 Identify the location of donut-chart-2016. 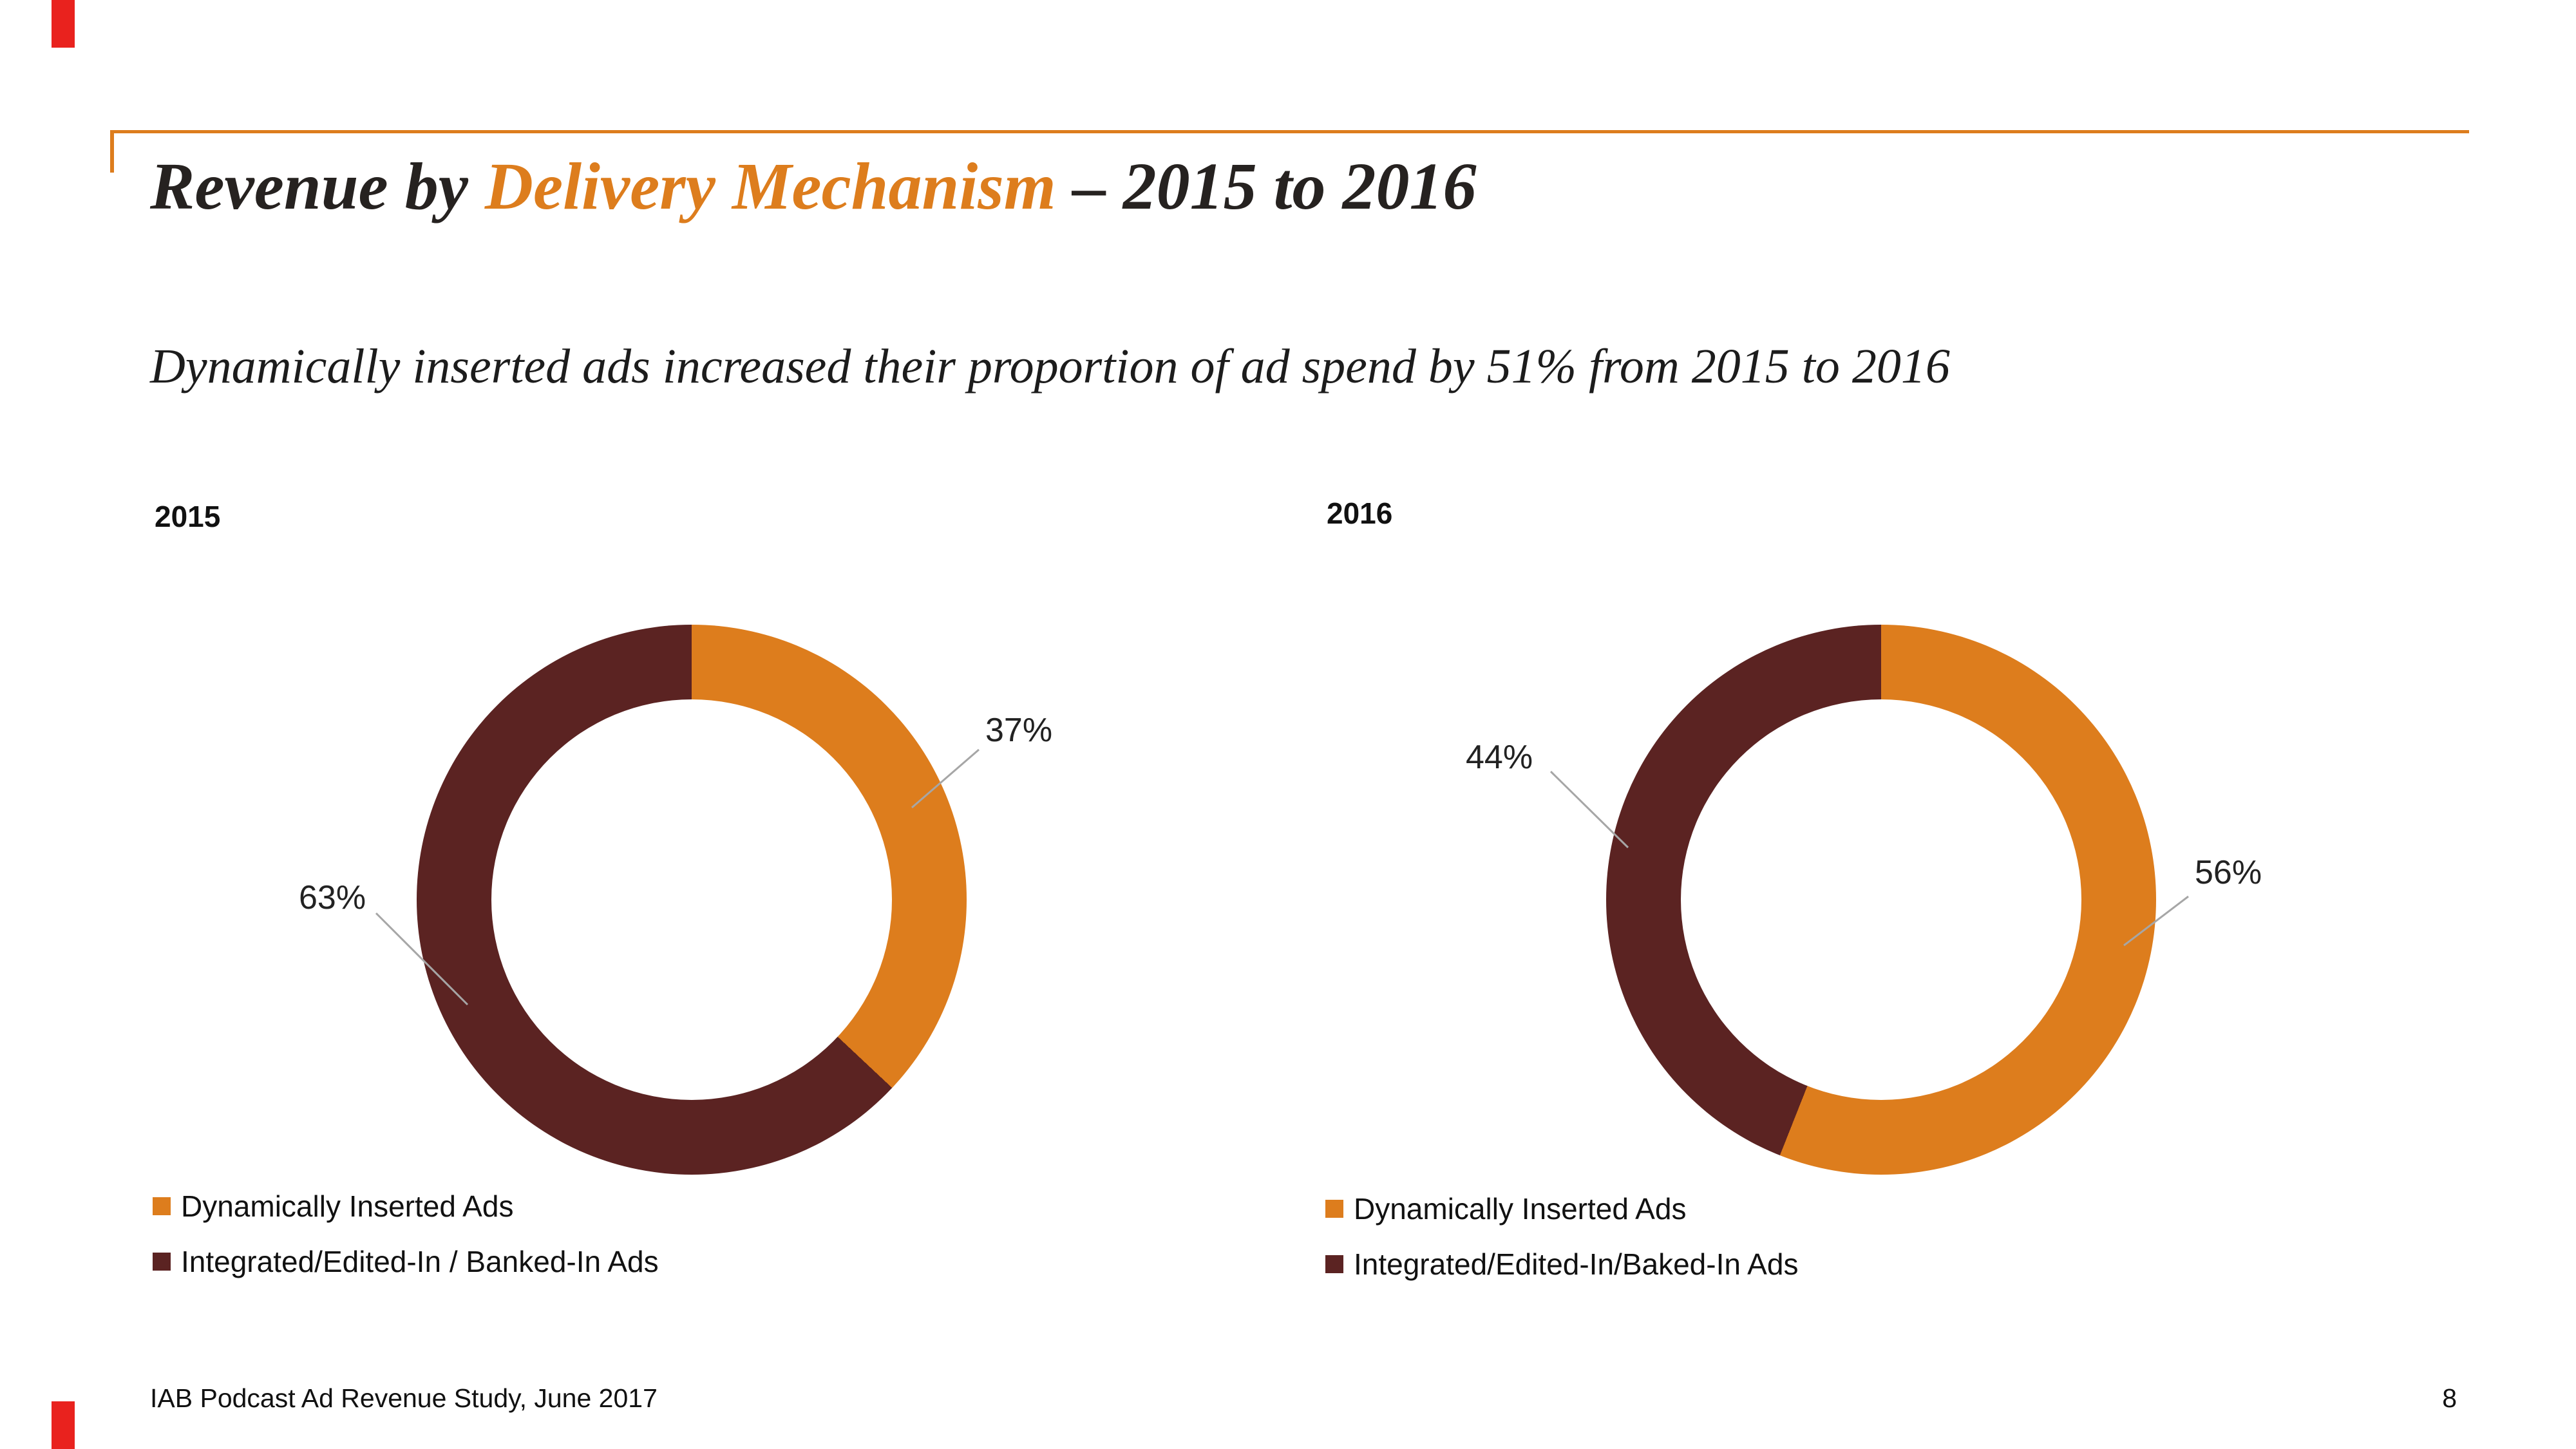
(1881, 900).